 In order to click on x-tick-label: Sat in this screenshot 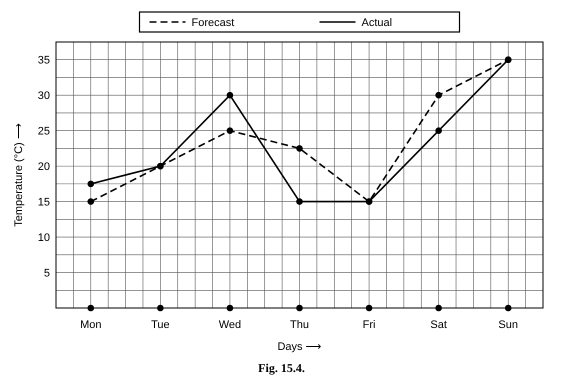, I will do `click(438, 325)`.